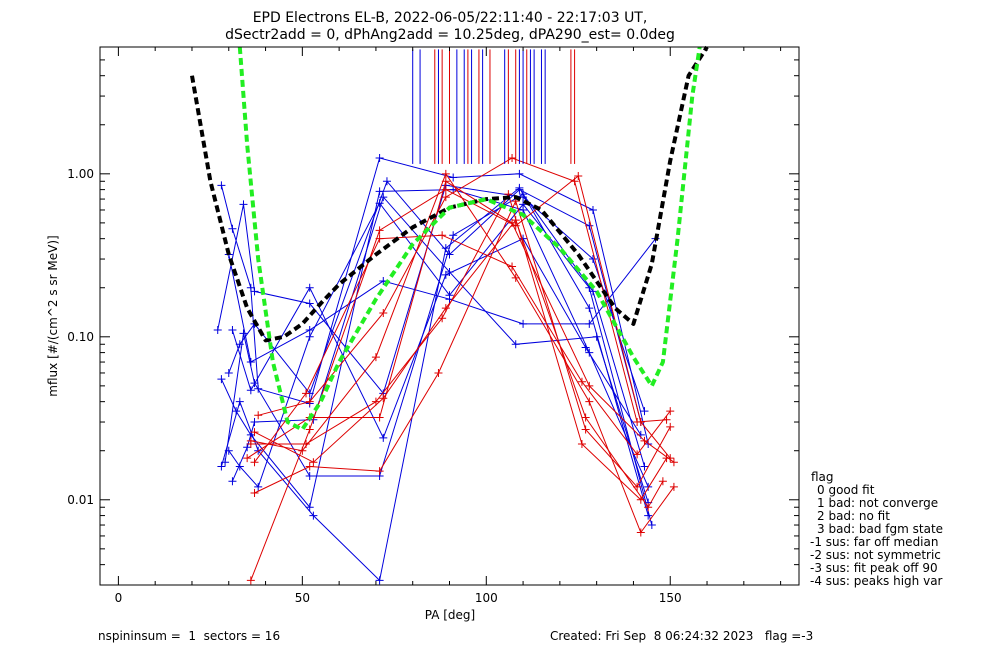  Describe the element at coordinates (450, 615) in the screenshot. I see `x-axis-label: PA [deg]` at that location.